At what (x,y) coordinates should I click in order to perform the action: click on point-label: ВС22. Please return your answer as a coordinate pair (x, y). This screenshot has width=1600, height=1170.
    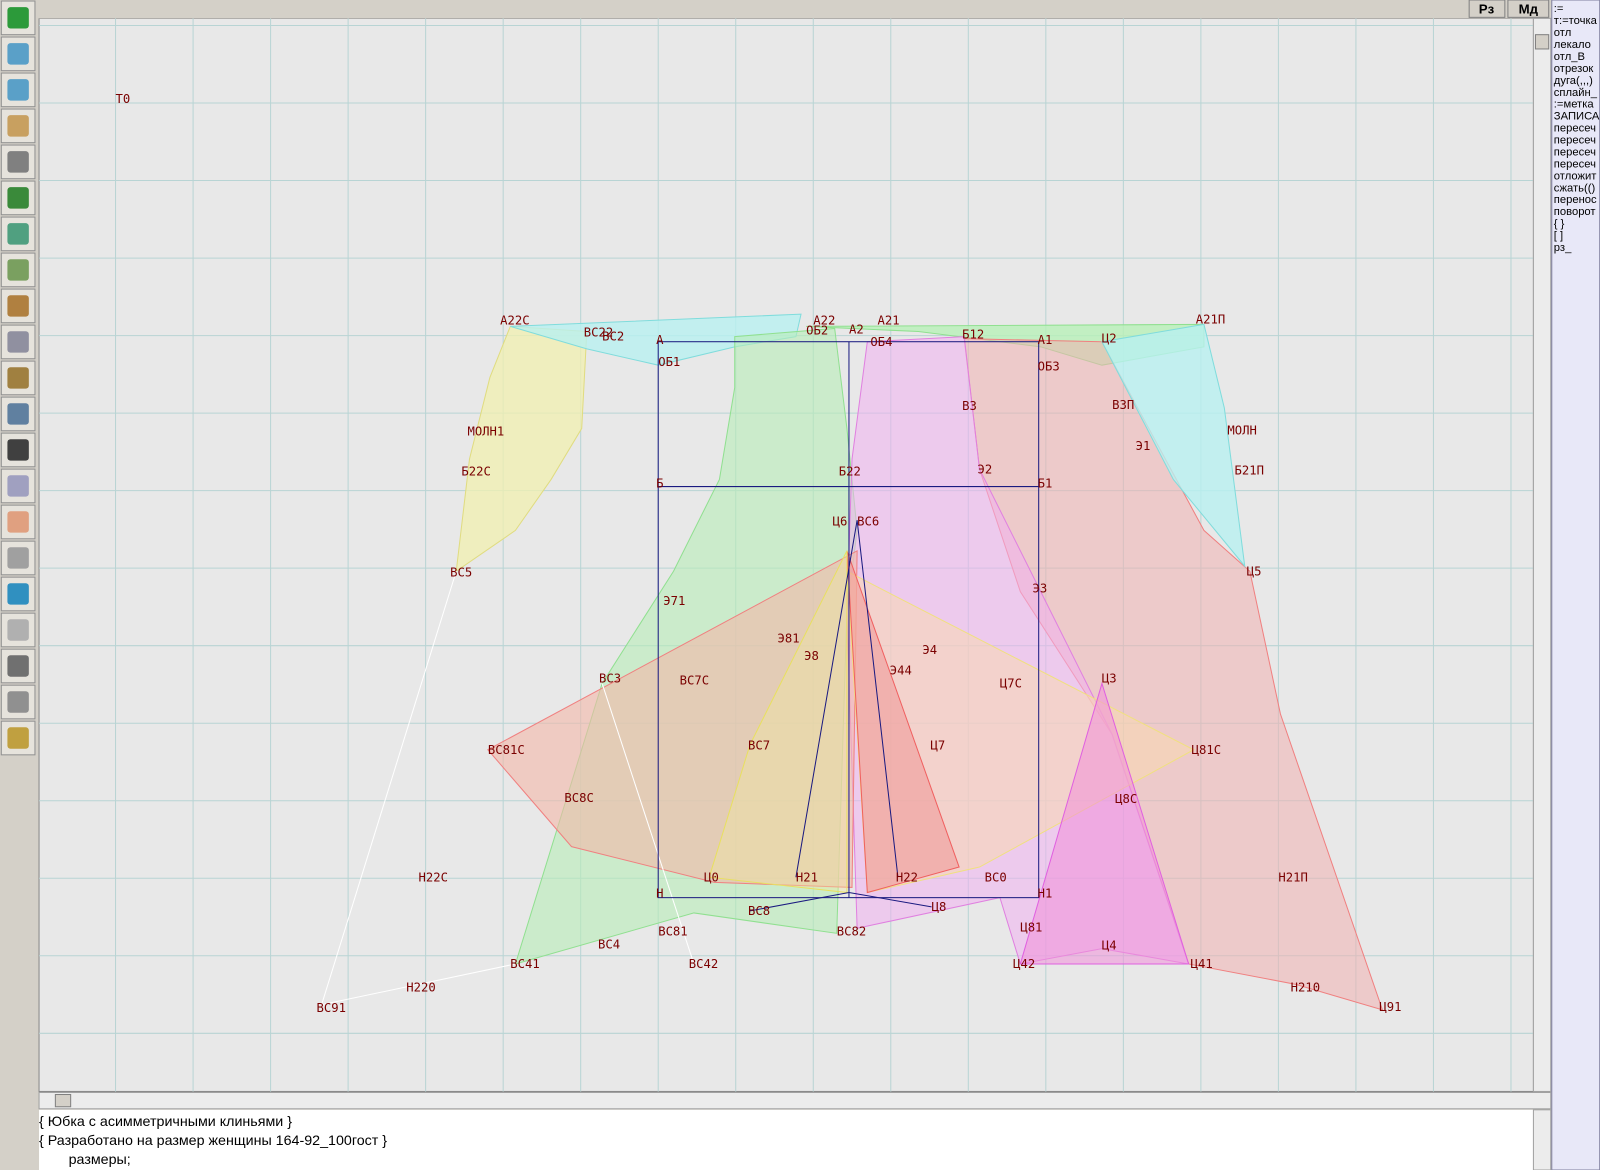
    Looking at the image, I should click on (598, 333).